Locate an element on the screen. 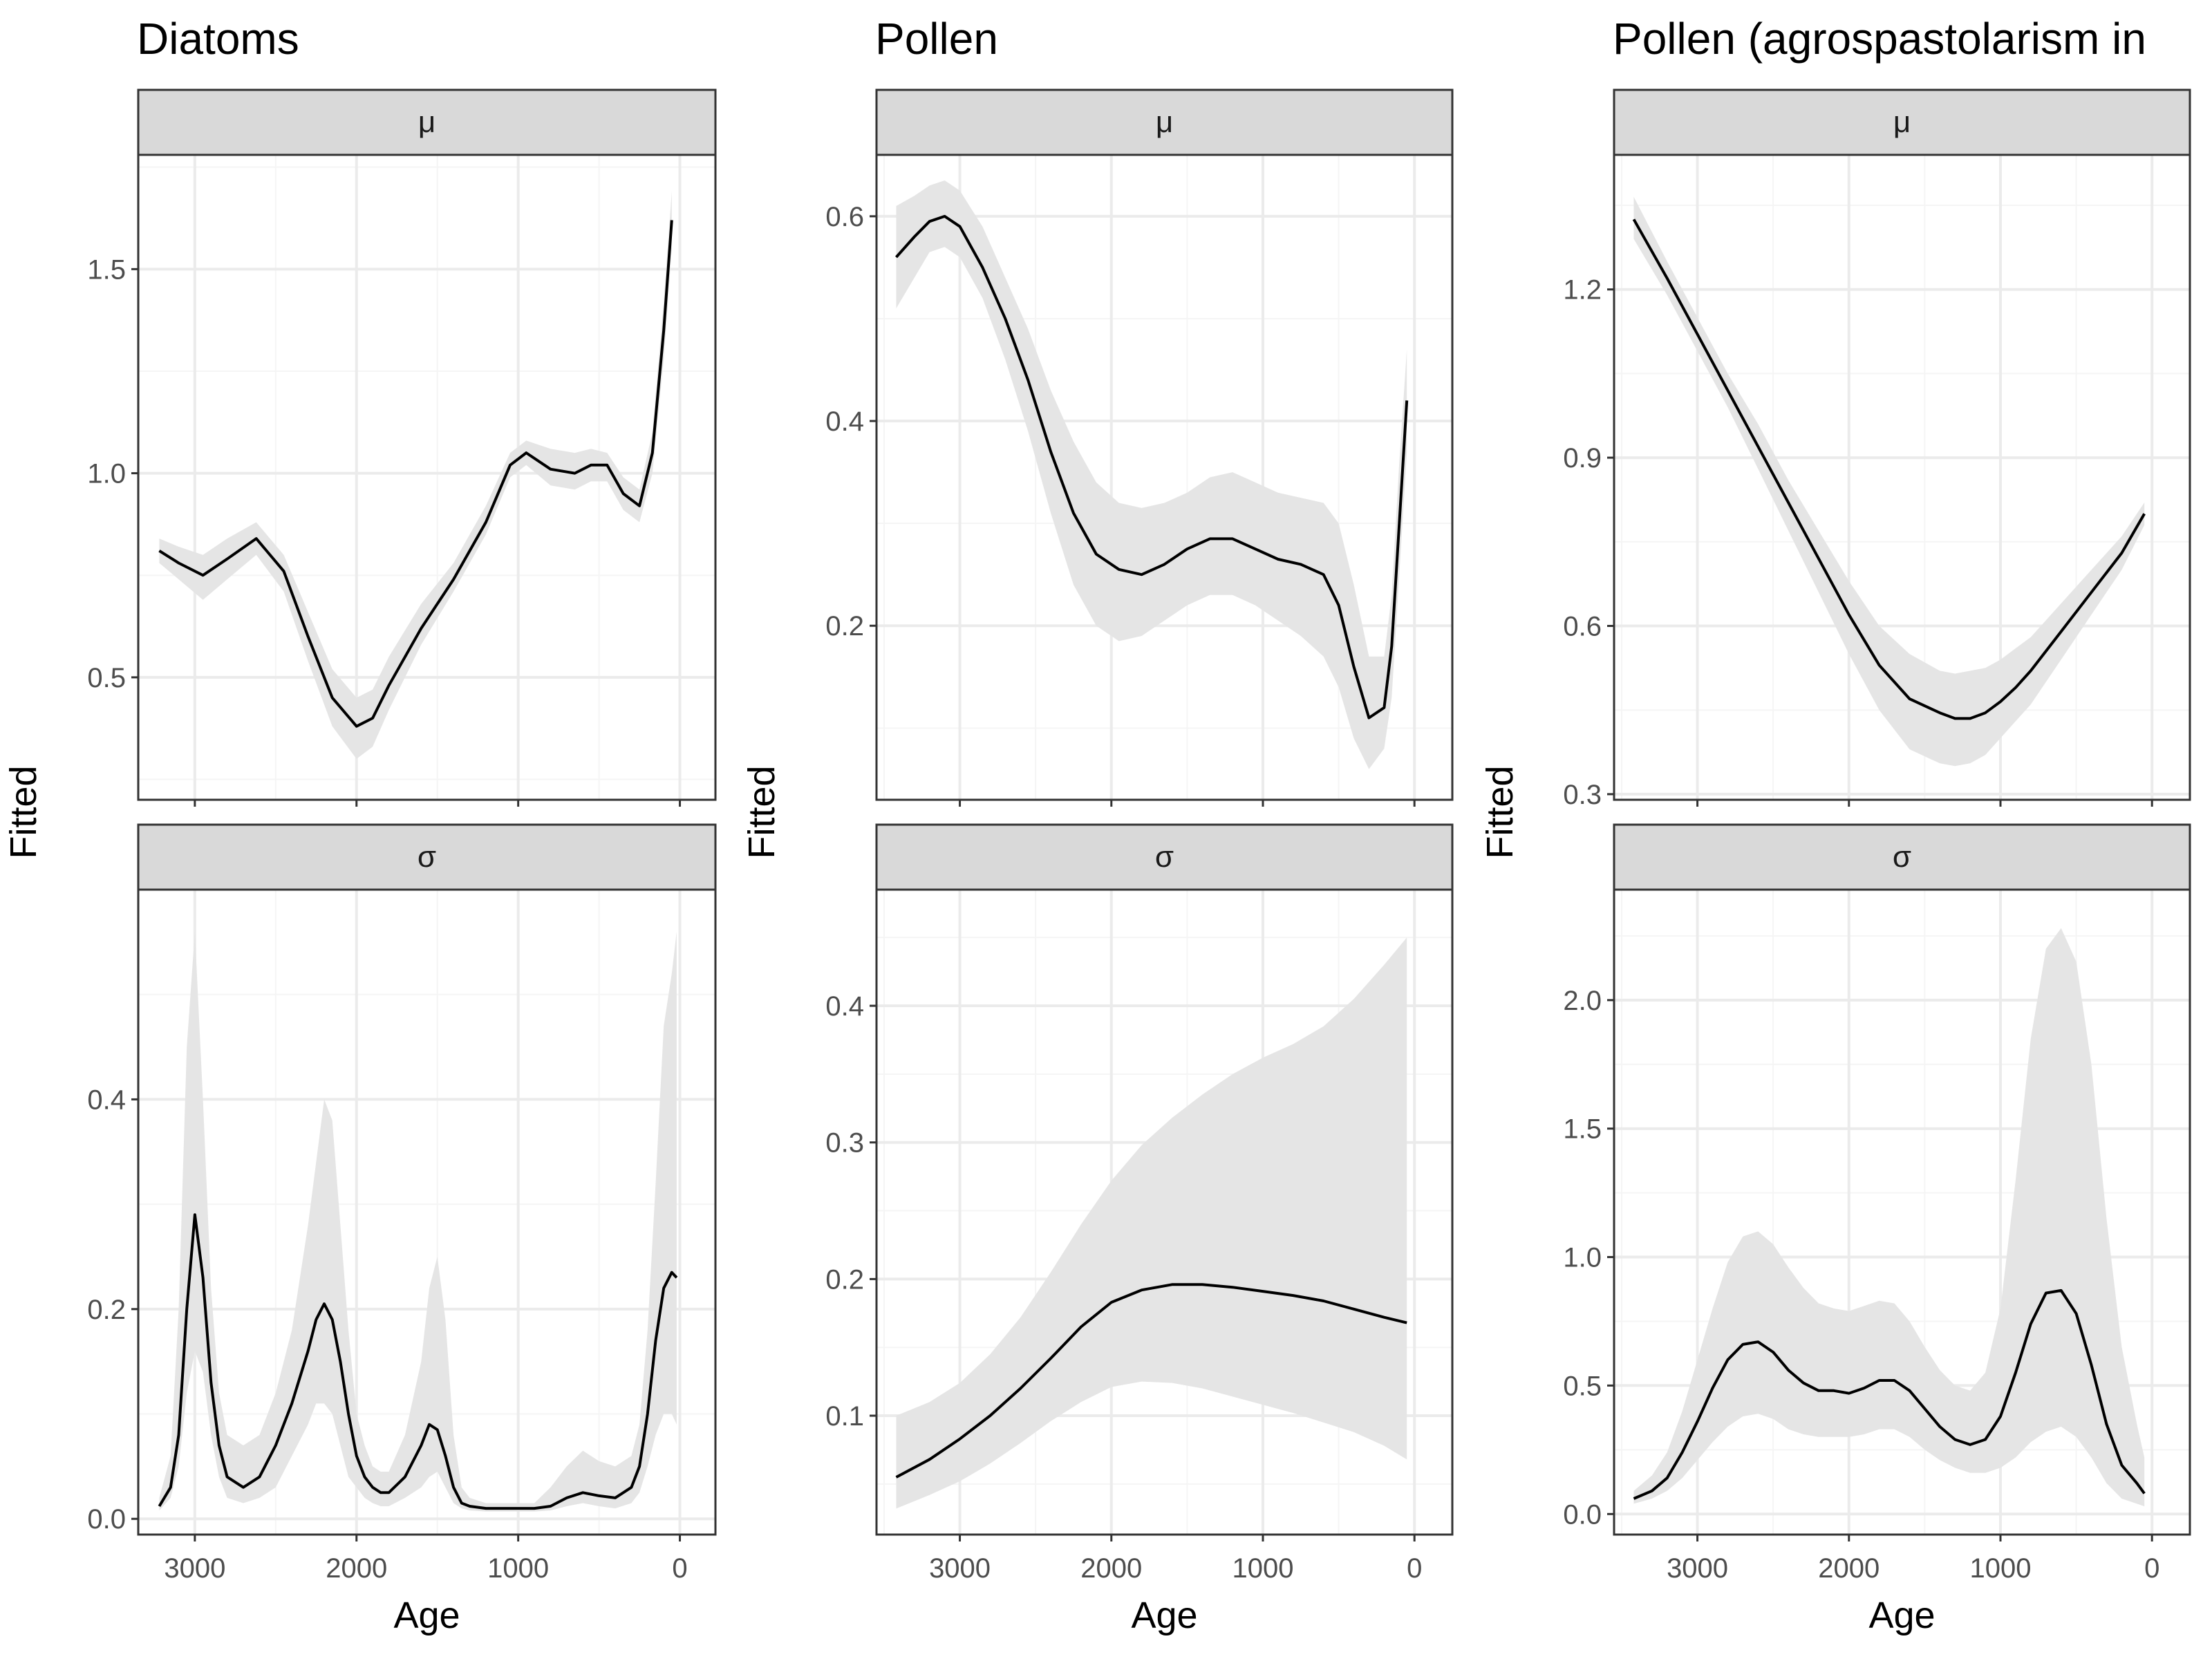 The width and height of the screenshot is (2212, 1659). panel-c0-1: σ 0.0 0.2 0.4 3000 2000 1000 0 is located at coordinates (402, 1203).